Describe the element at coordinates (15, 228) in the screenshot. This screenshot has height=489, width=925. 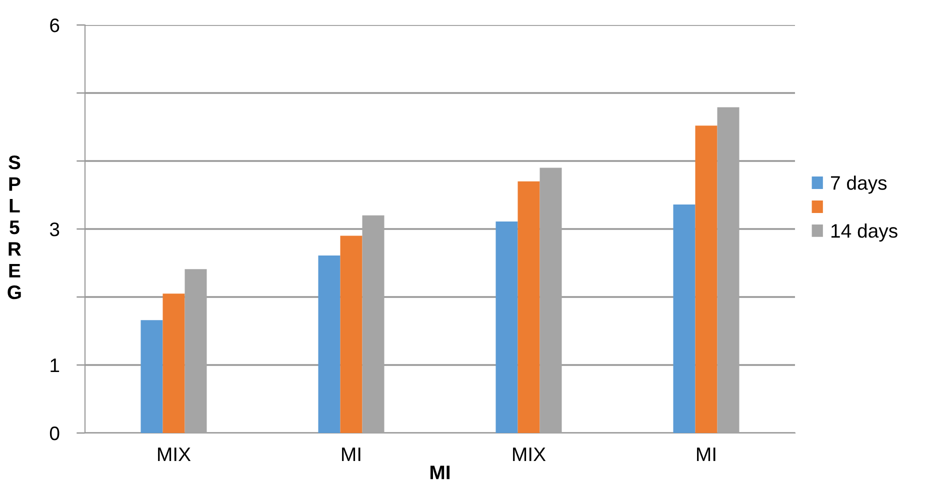
I see `y-axis-title: S P L 5 R E G` at that location.